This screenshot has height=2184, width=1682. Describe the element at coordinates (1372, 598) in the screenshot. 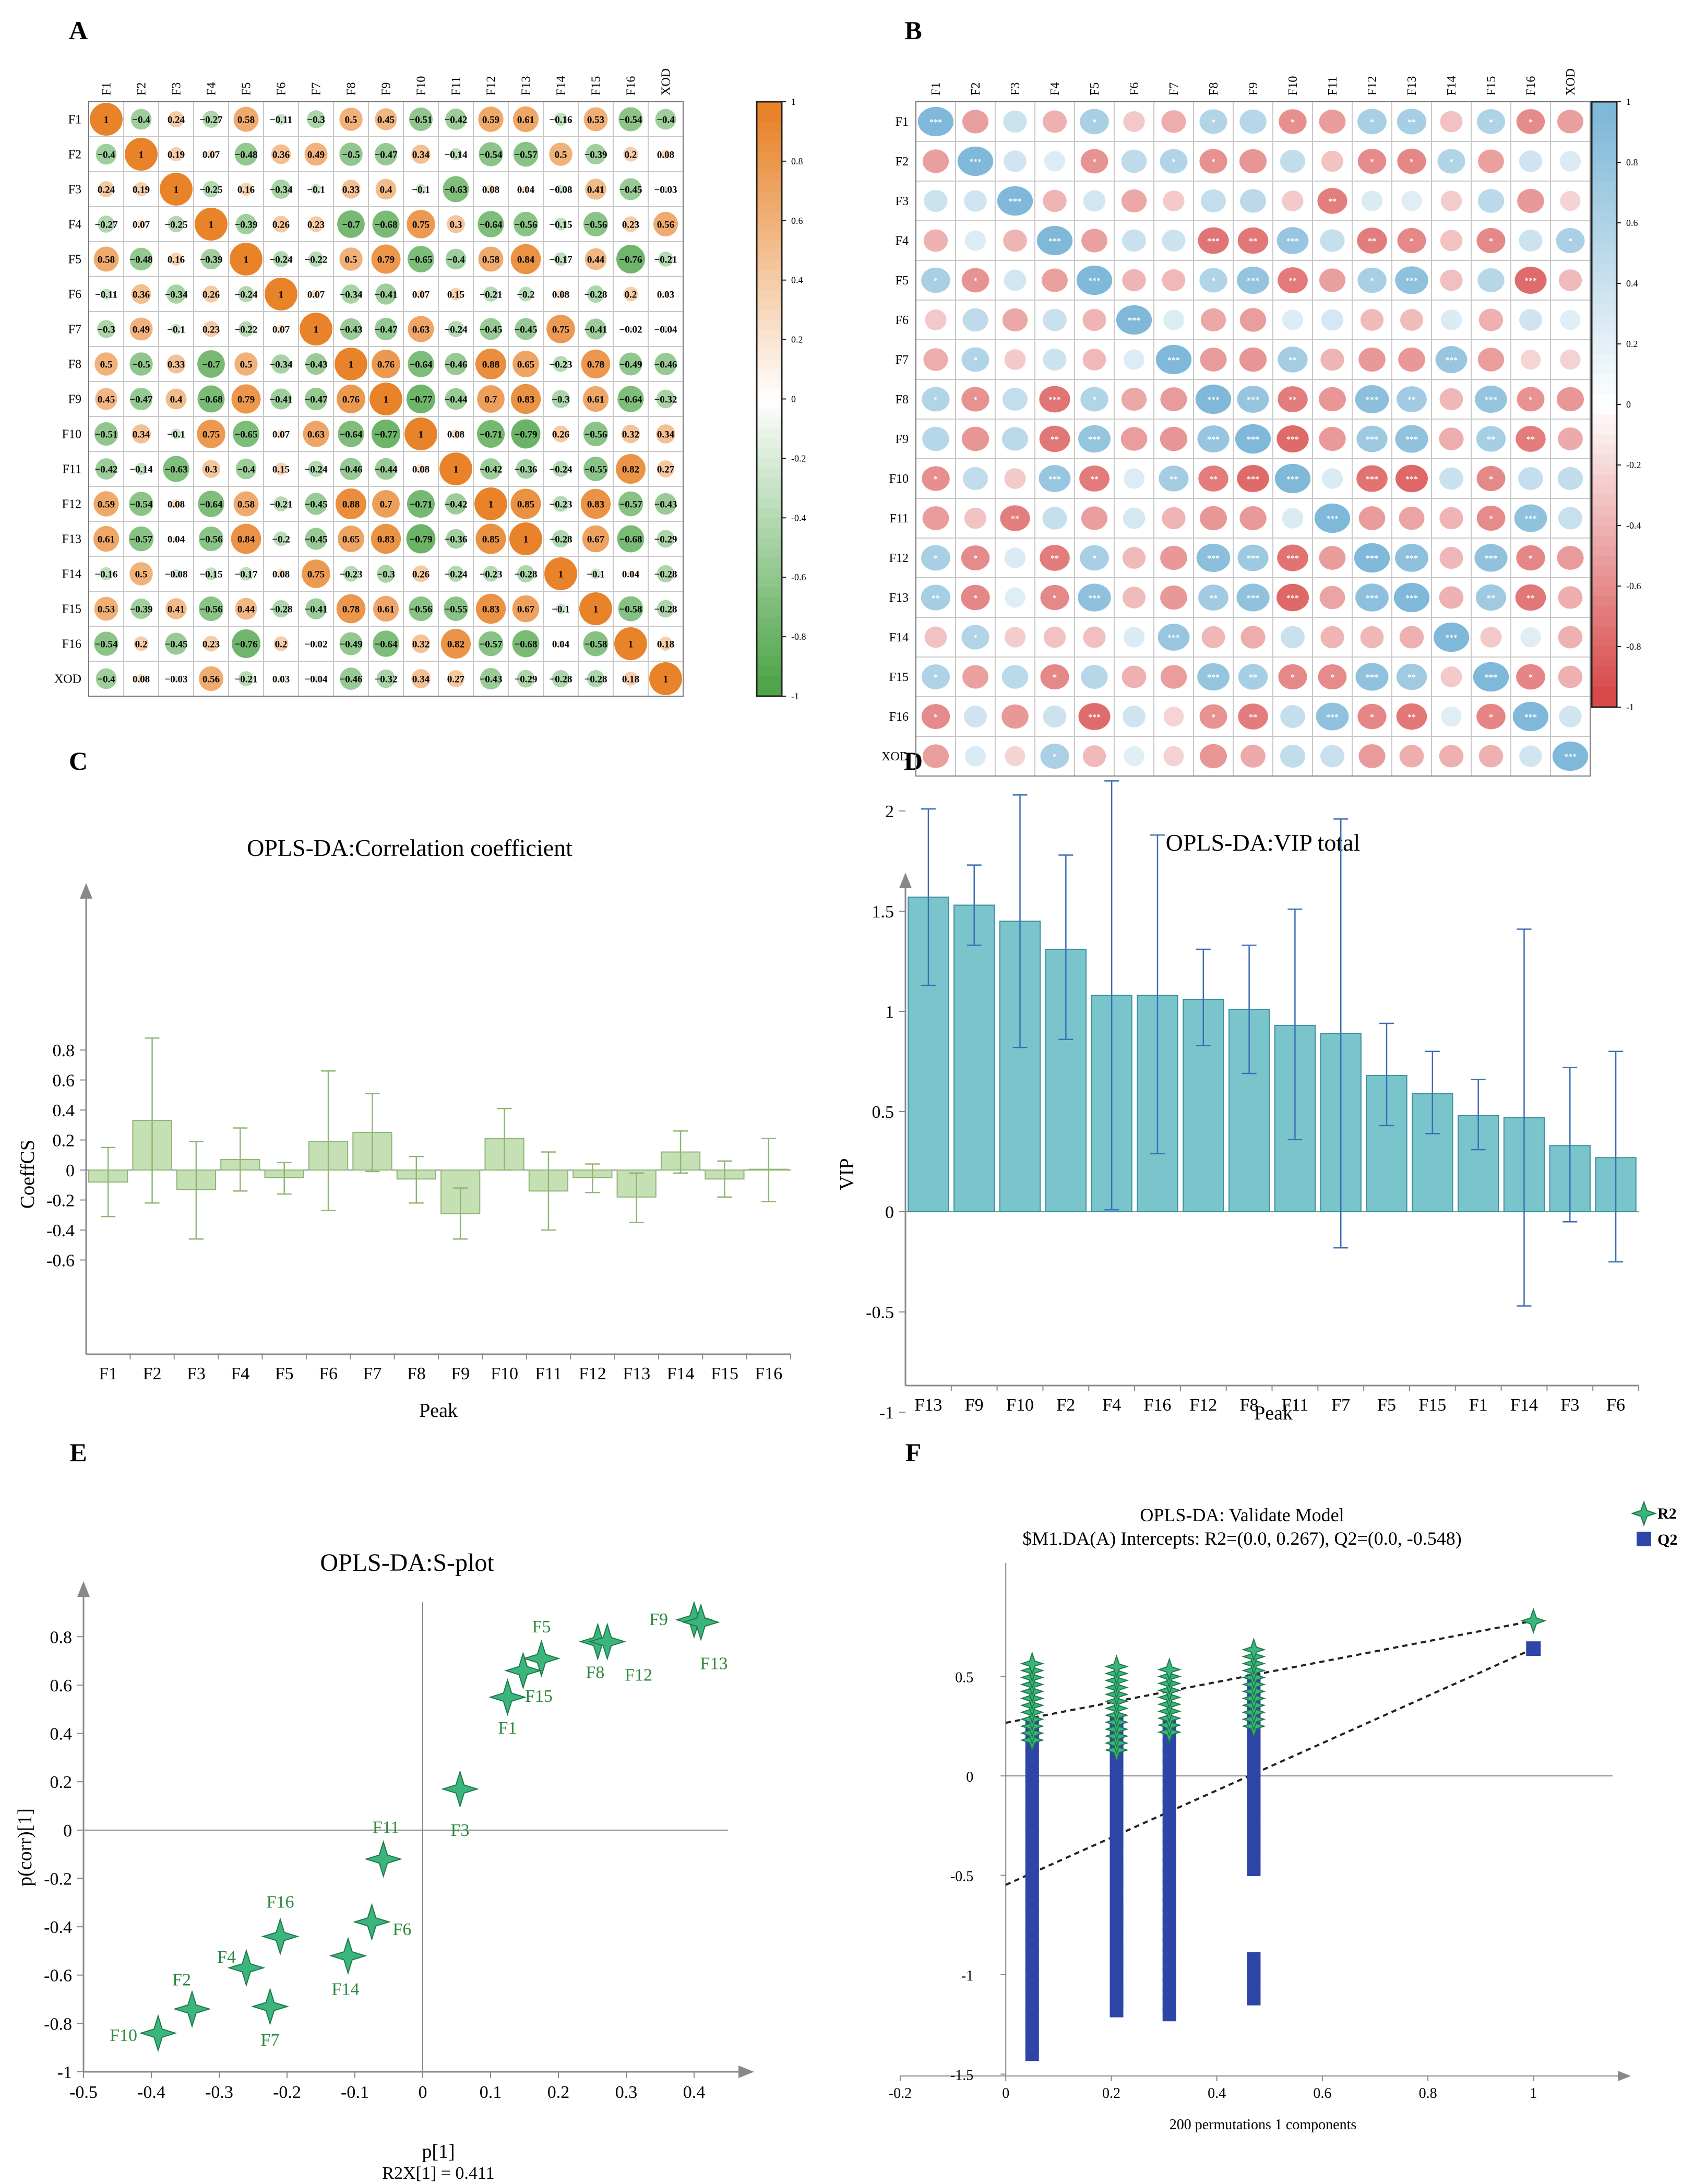

I see `b-cell-significance: ***` at that location.